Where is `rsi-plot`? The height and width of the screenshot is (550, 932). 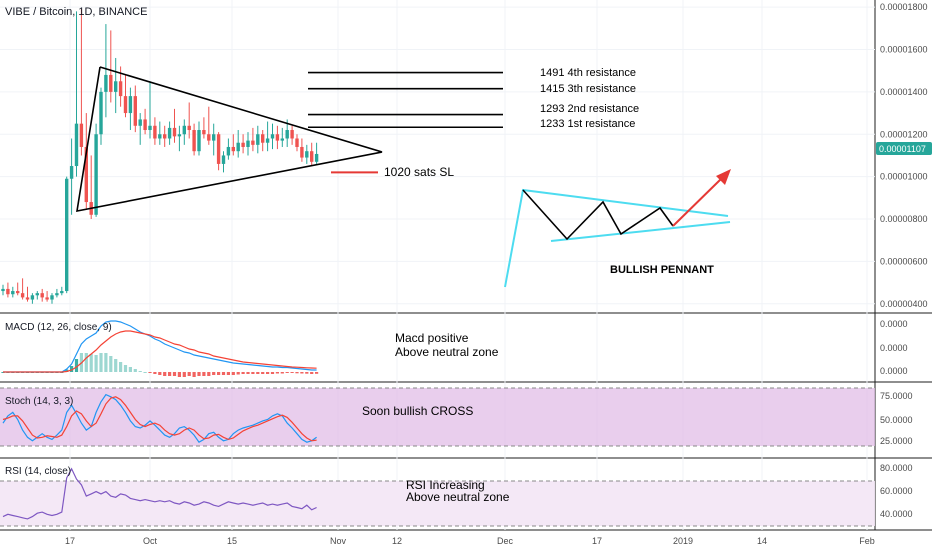 rsi-plot is located at coordinates (159, 493).